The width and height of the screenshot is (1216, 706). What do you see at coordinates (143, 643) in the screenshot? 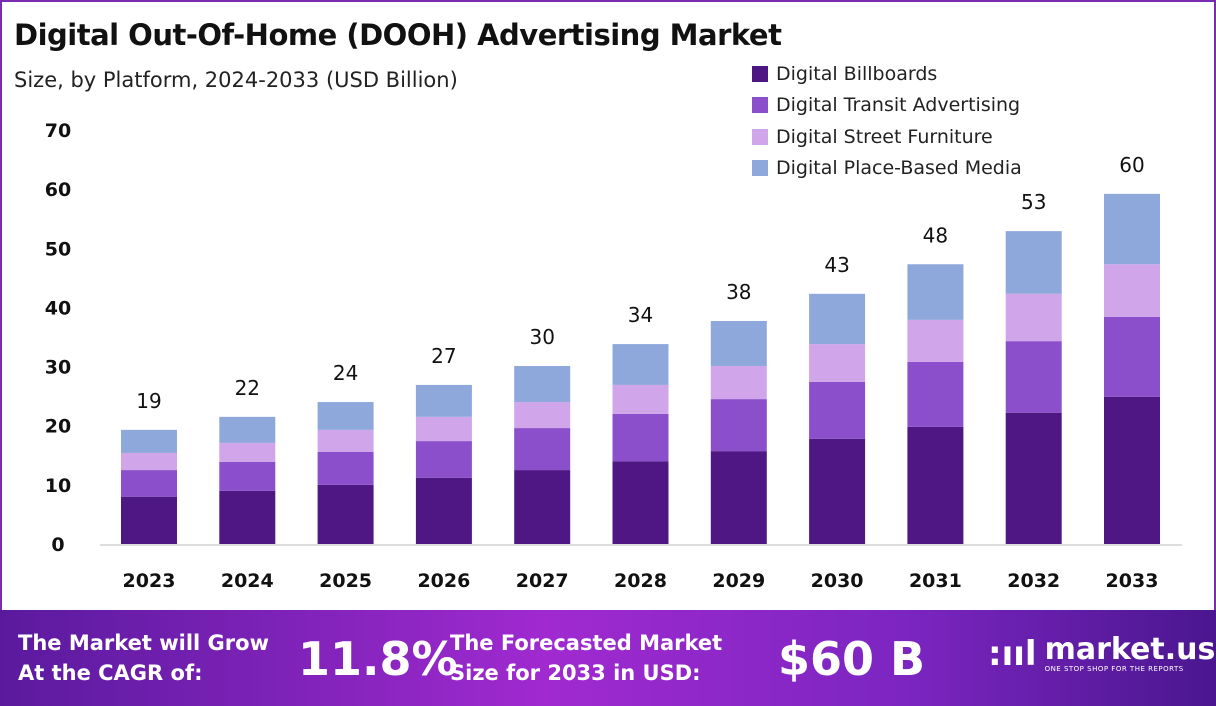
I see `cagr-label-line1: The Market will Grow` at bounding box center [143, 643].